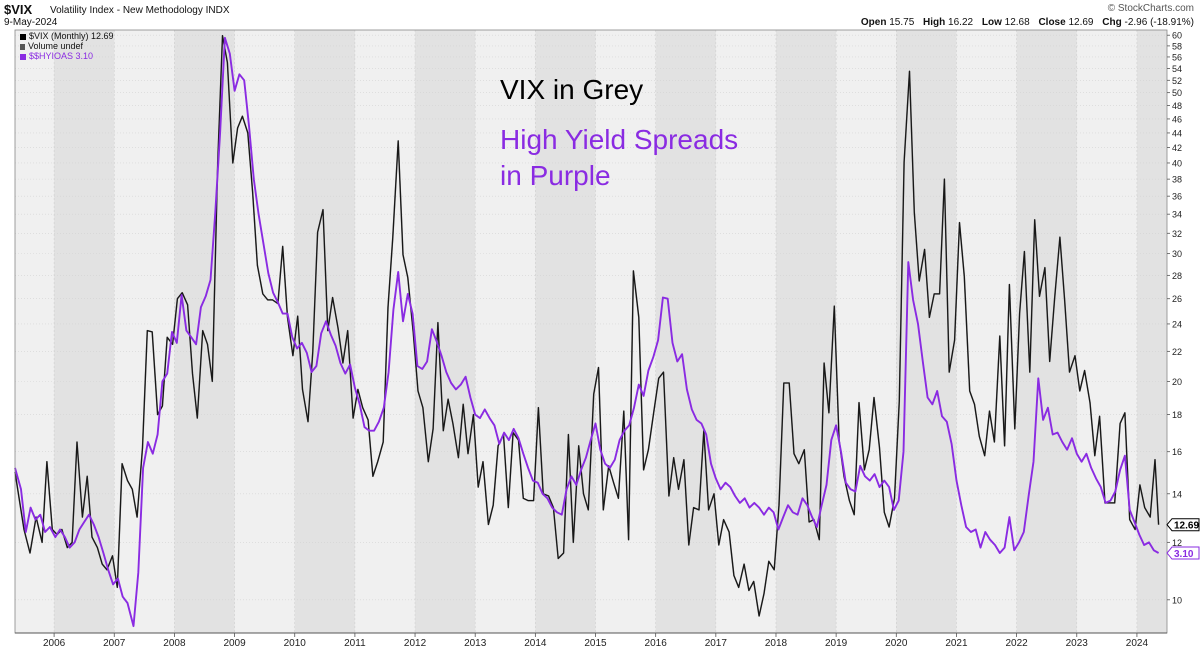  I want to click on y-tick-label: 26, so click(1177, 299).